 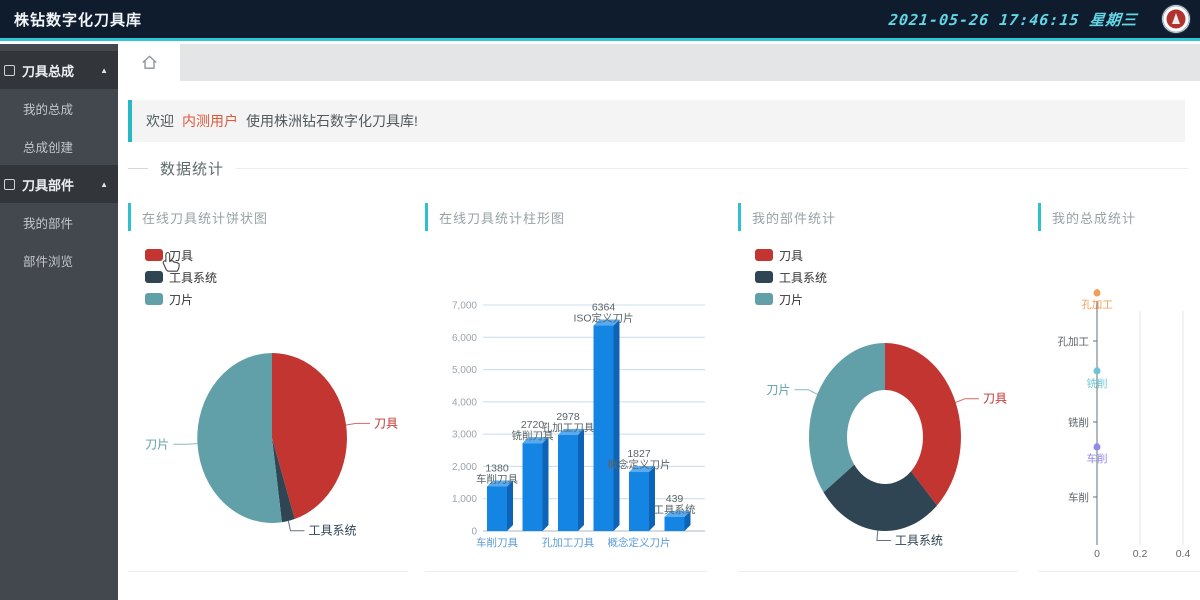 What do you see at coordinates (333, 531) in the screenshot?
I see `pie-label: 工具系统` at bounding box center [333, 531].